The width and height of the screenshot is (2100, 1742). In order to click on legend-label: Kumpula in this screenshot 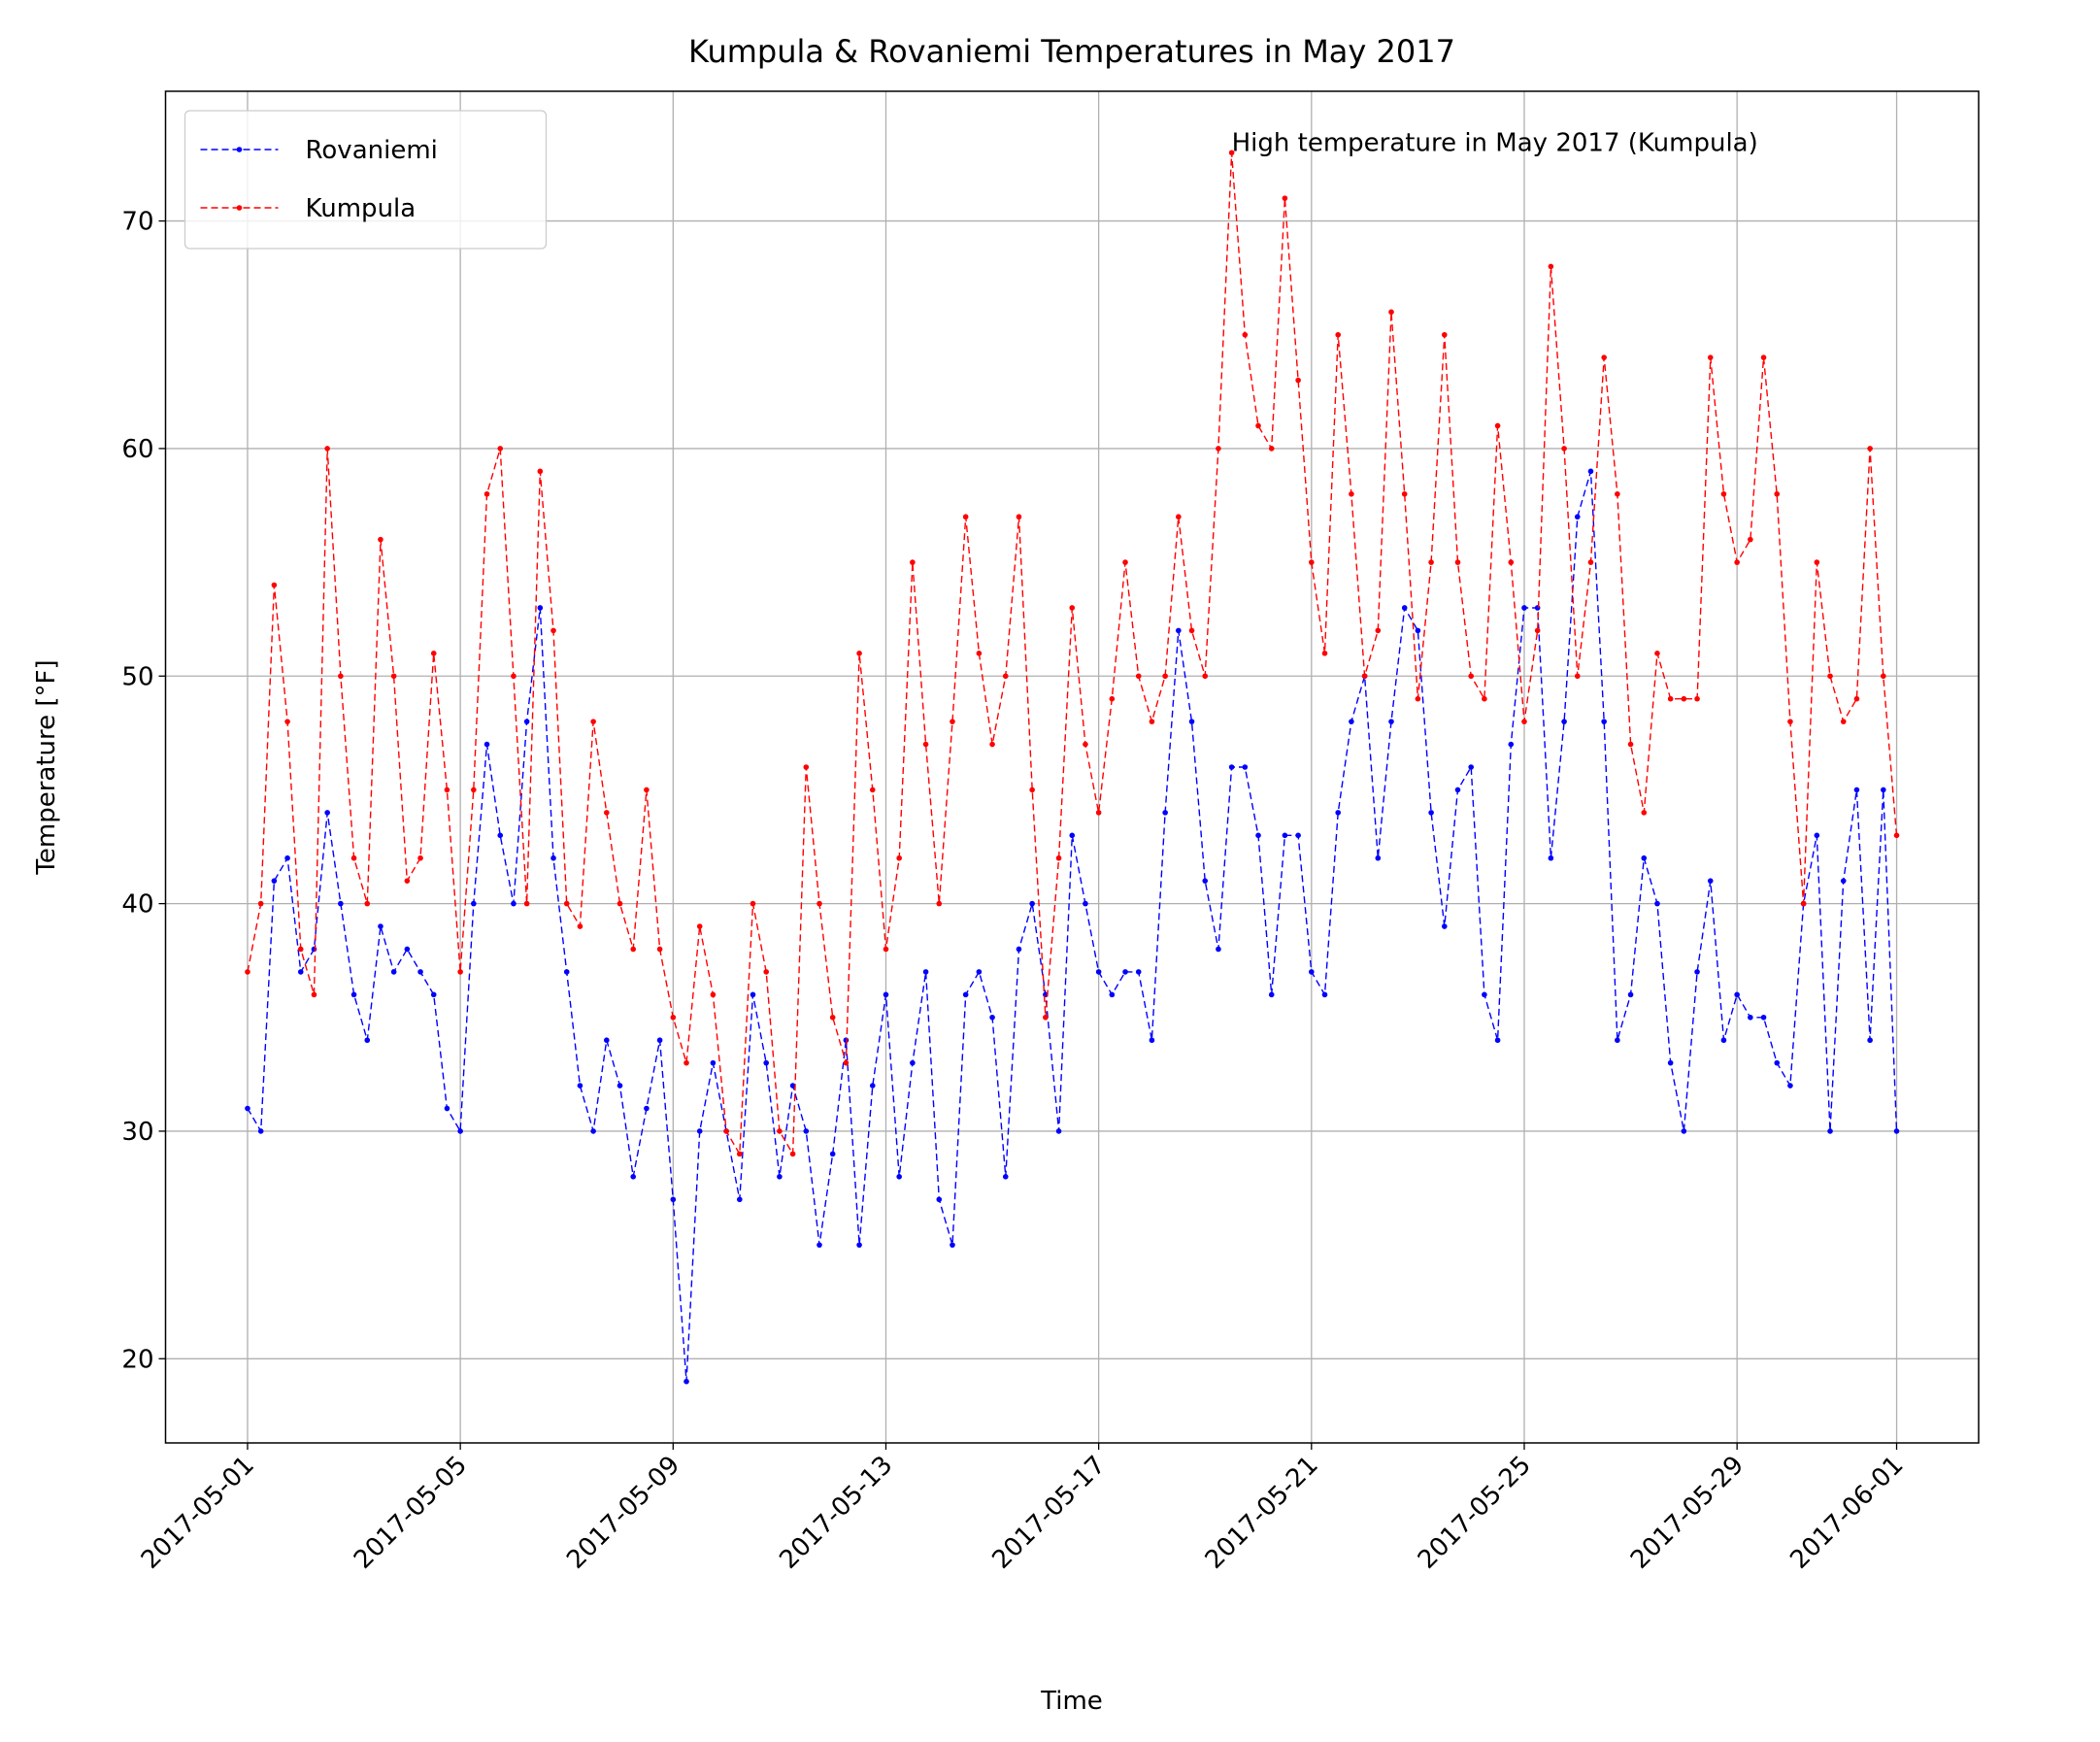, I will do `click(362, 209)`.